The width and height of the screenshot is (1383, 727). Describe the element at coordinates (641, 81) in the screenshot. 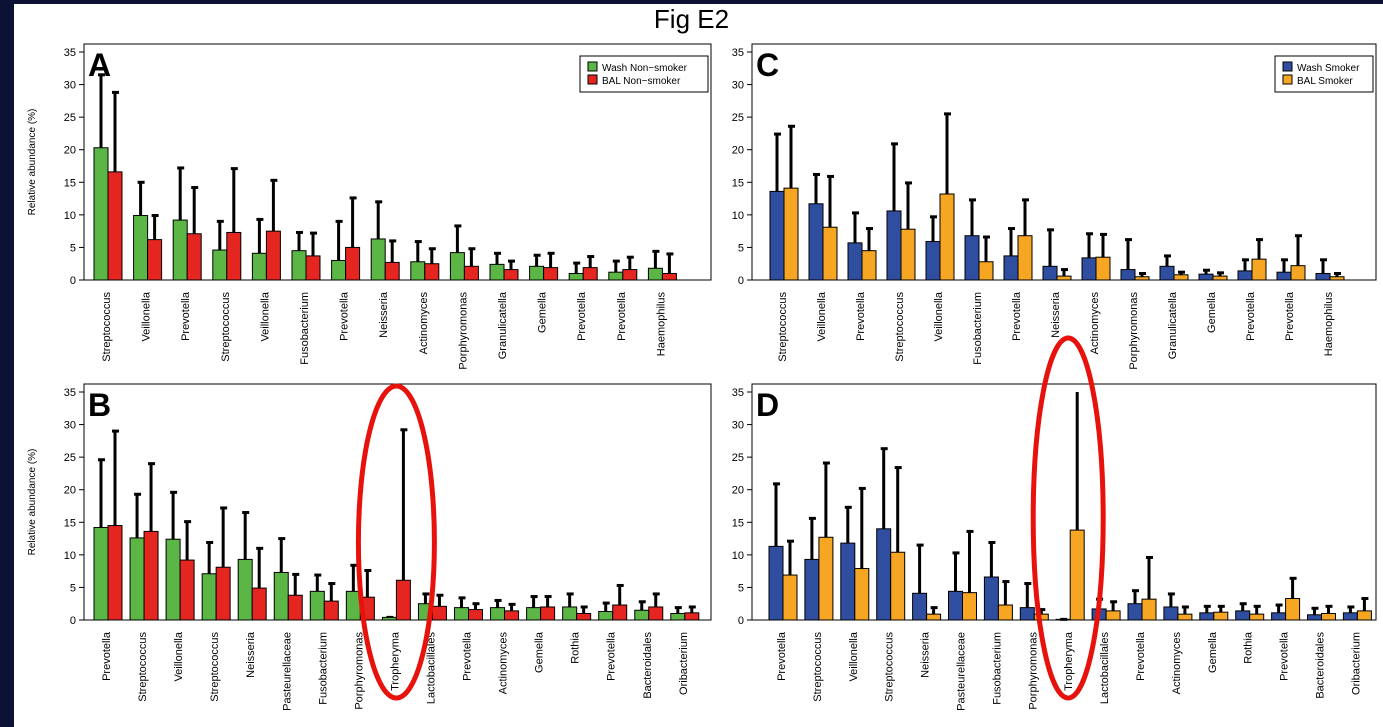

I see `legend-label: BAL Non−smoker` at that location.